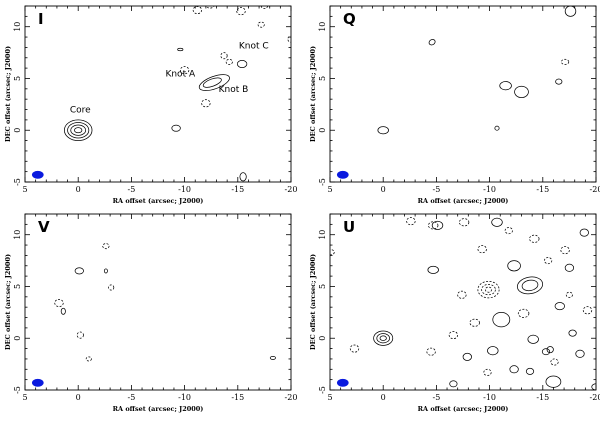  Describe the element at coordinates (44, 227) in the screenshot. I see `panel-stokes-label: V` at that location.